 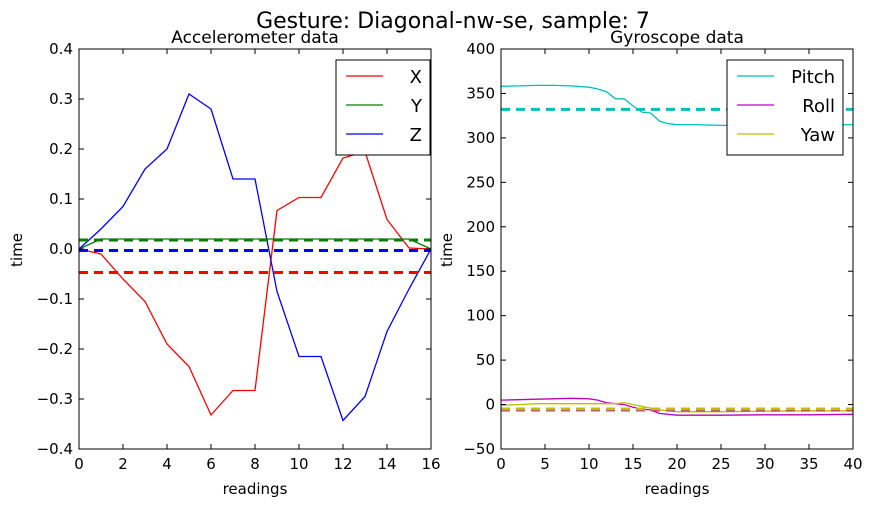 What do you see at coordinates (785, 107) in the screenshot?
I see `gyroscope-legend: Pitch Roll Yaw` at bounding box center [785, 107].